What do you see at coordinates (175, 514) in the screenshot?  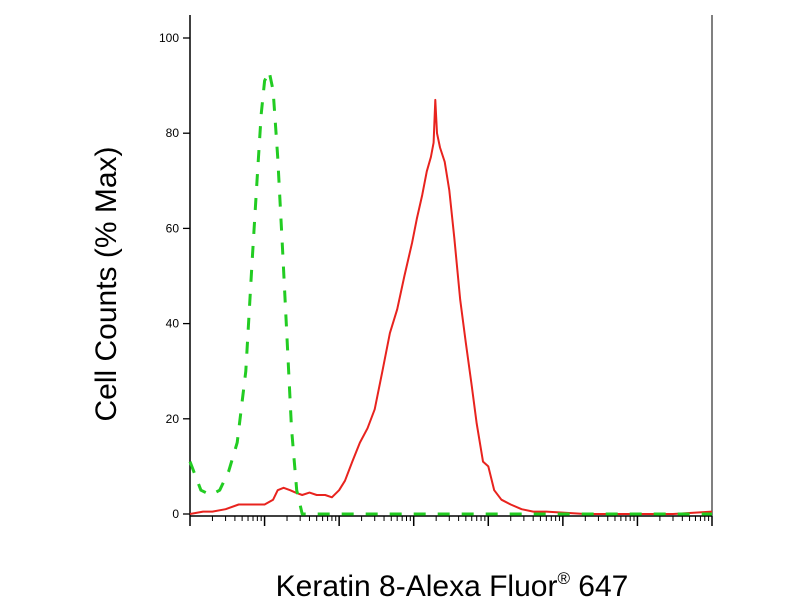 I see `y-tick-label: 0` at bounding box center [175, 514].